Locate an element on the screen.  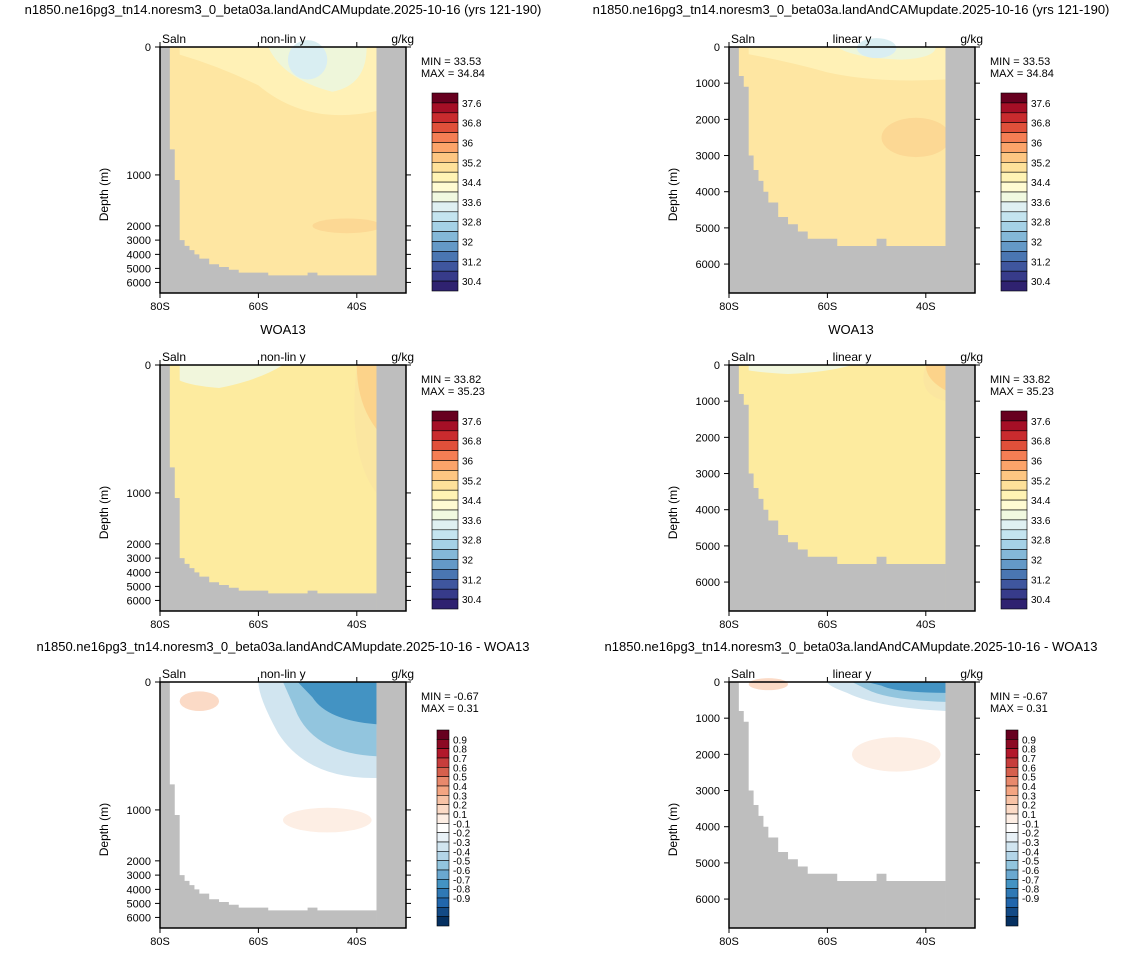
contour-pos is located at coordinates (327, 820).